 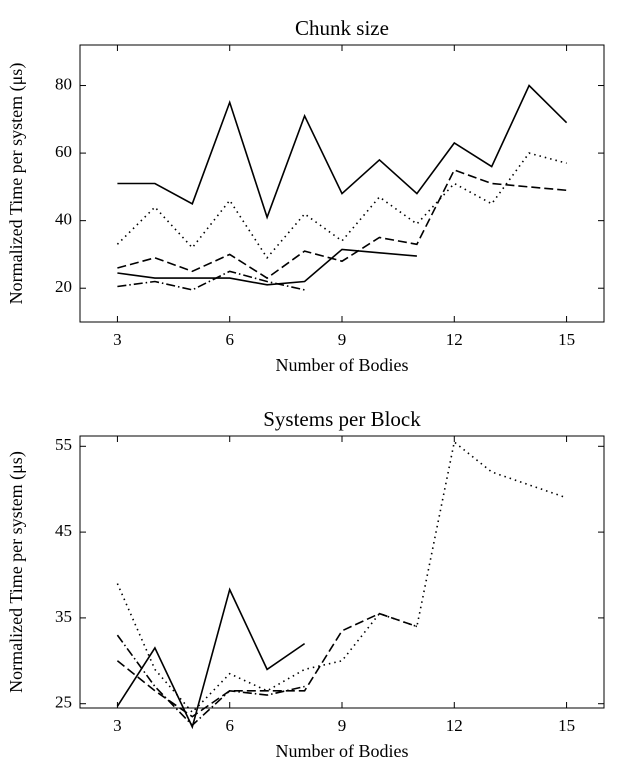 I want to click on y-tick-label: 25, so click(x=63, y=702).